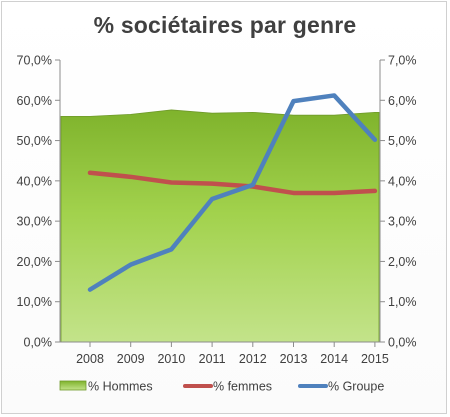 This screenshot has width=450, height=417. What do you see at coordinates (34, 262) in the screenshot?
I see `y-left-tick-label: 20,0%` at bounding box center [34, 262].